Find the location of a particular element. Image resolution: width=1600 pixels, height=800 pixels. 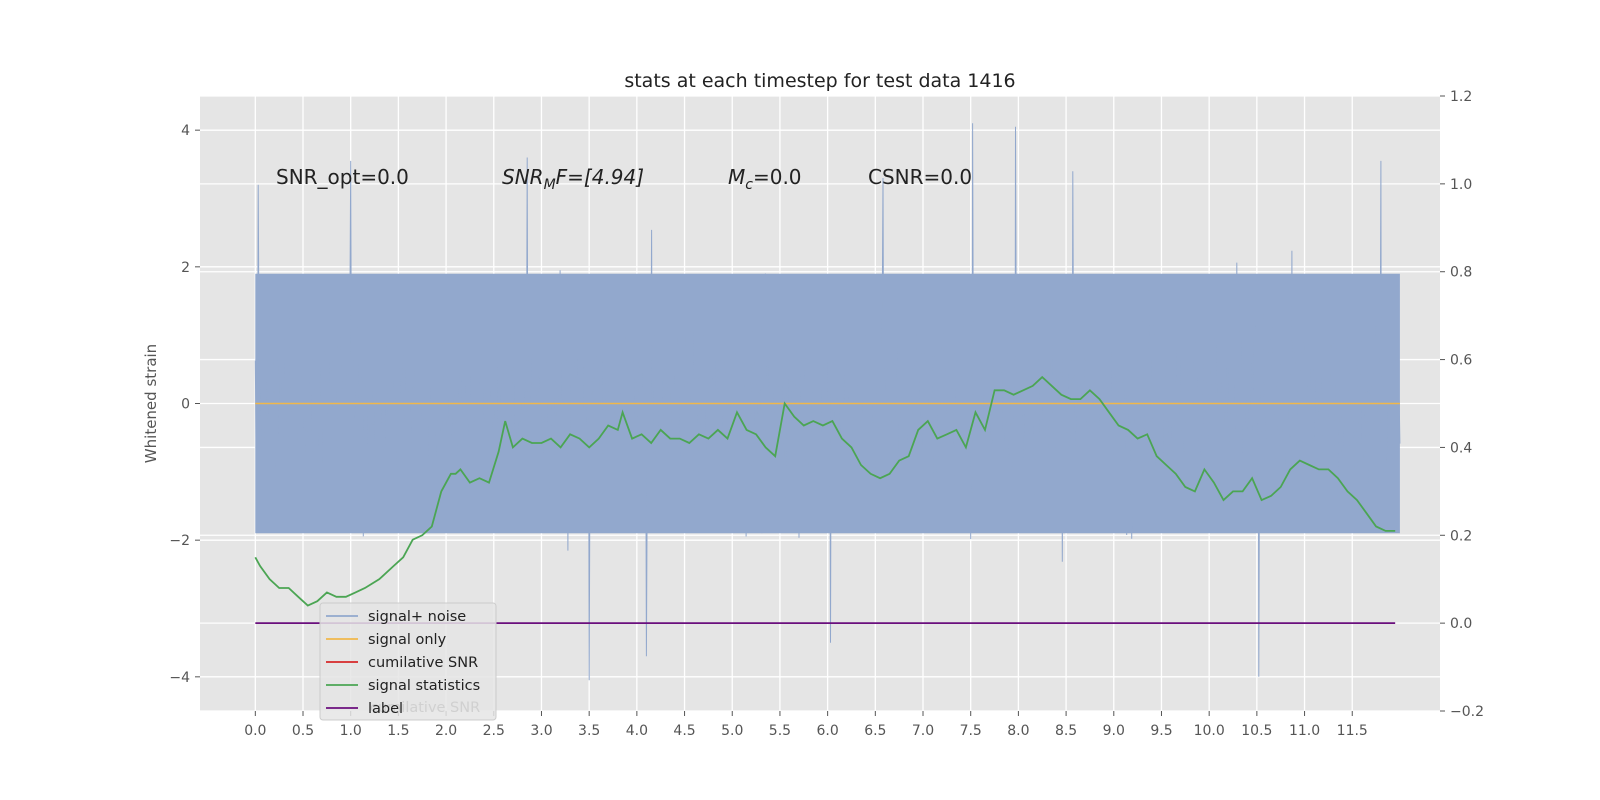

y2-tick-label: 0.6 is located at coordinates (1461, 361).